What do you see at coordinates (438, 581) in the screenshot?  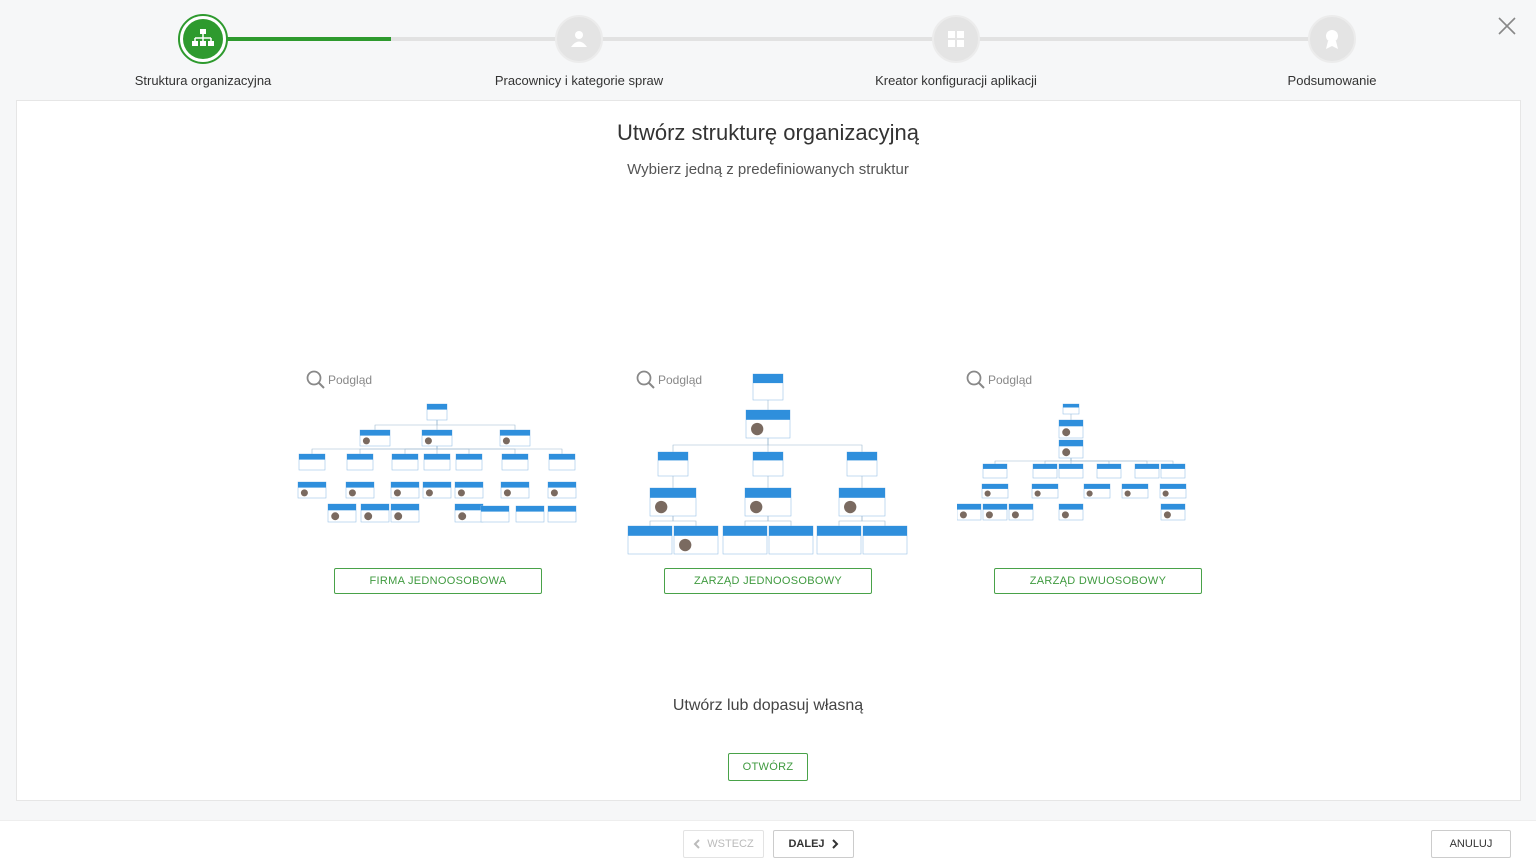 I see `option-button: FIRMA JEDNOOSOBOWA` at bounding box center [438, 581].